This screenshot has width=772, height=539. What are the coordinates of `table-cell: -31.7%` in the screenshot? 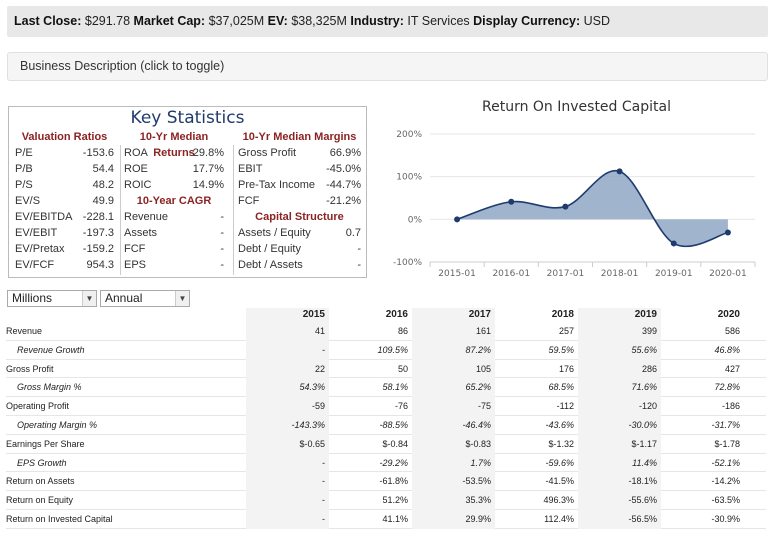 It's located at (725, 424).